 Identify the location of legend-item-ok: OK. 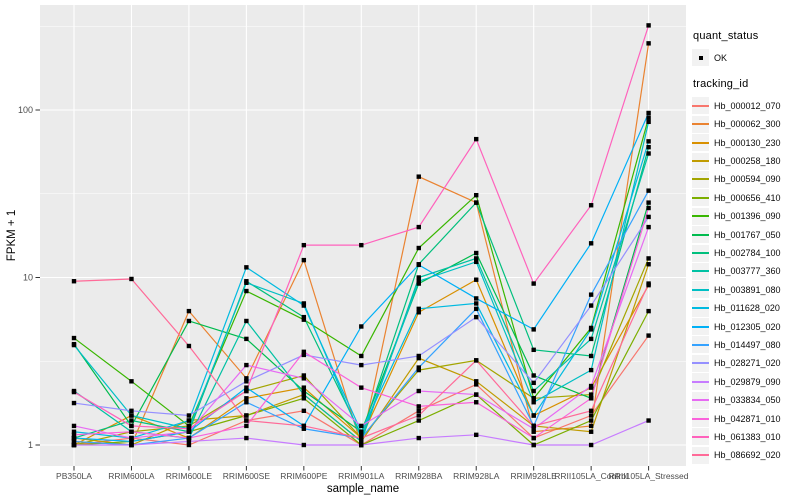
(746, 57).